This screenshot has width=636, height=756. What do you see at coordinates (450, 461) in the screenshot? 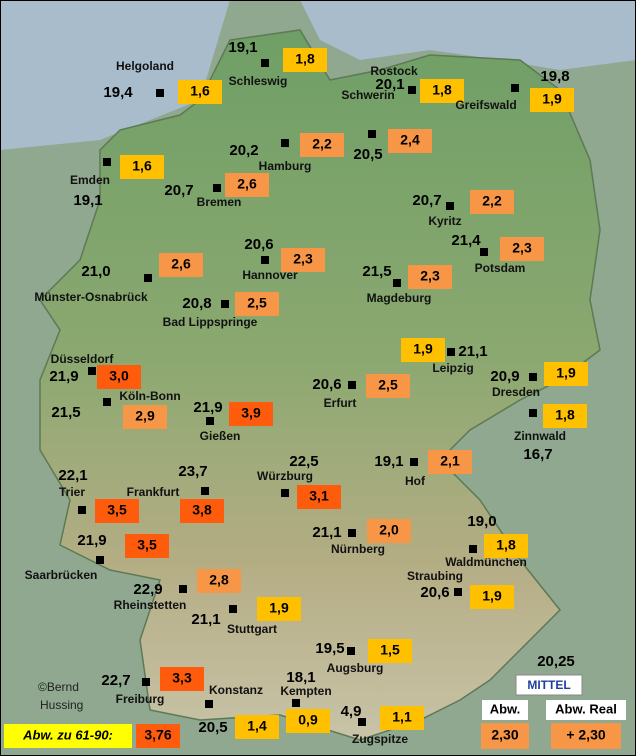
I see `deviation-value: 2,1` at bounding box center [450, 461].